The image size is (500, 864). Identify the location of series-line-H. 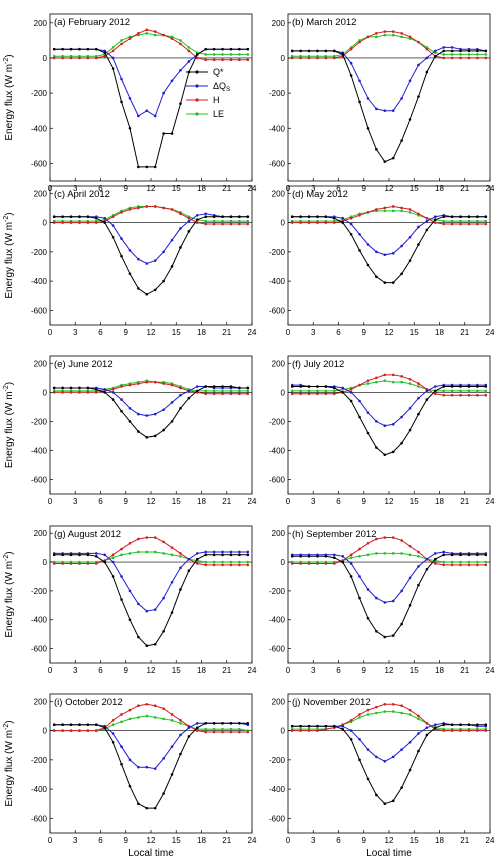
(389, 717).